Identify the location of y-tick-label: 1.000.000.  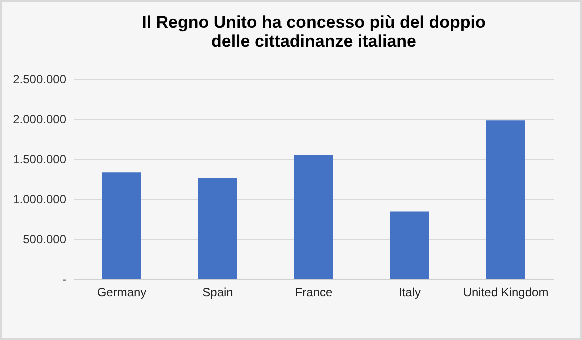
(40, 199).